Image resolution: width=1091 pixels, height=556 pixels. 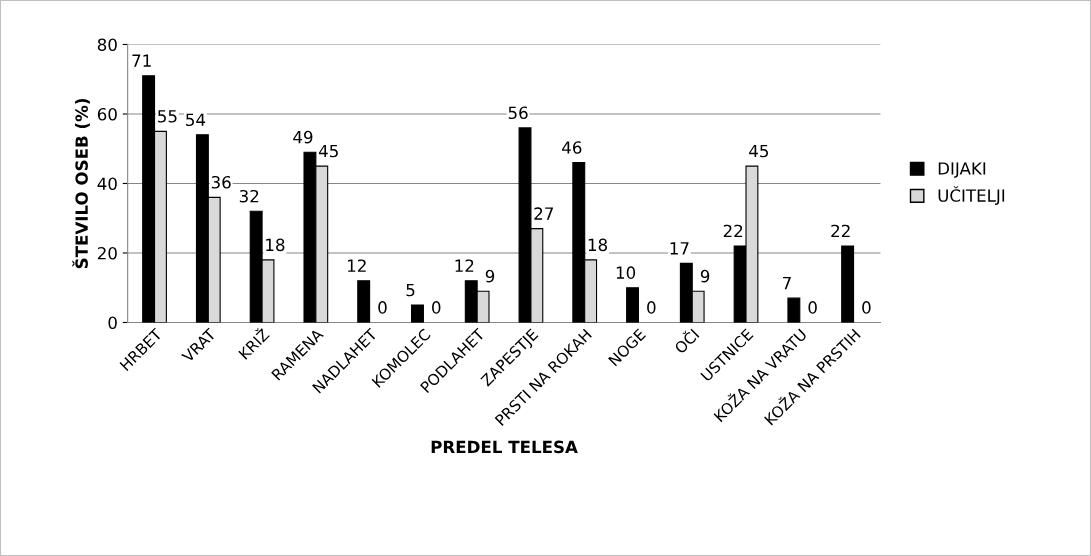 I want to click on data-label: 46, so click(x=572, y=147).